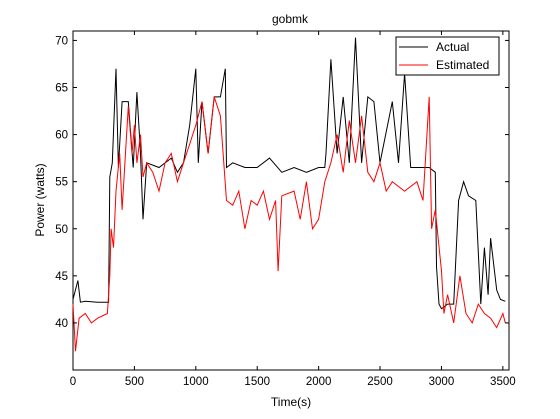  What do you see at coordinates (380, 382) in the screenshot?
I see `x-tick-label: 2500` at bounding box center [380, 382].